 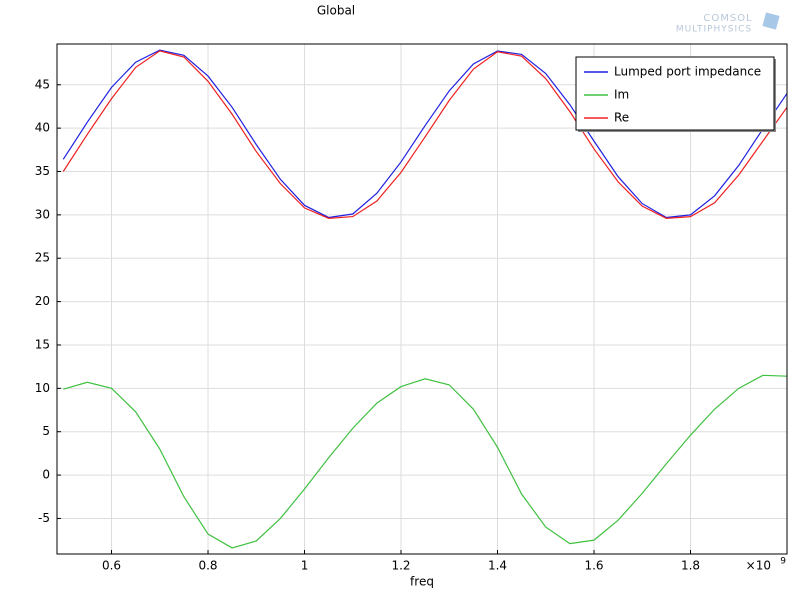 I want to click on legend: Lumped port impedance Im Re, so click(x=675, y=94).